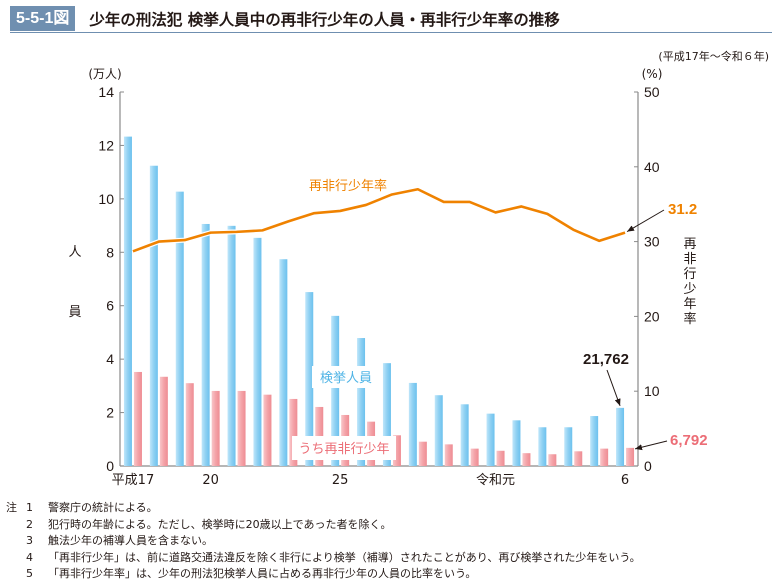 The height and width of the screenshot is (584, 777). What do you see at coordinates (689, 244) in the screenshot?
I see `right-axis-label-char: 再` at bounding box center [689, 244].